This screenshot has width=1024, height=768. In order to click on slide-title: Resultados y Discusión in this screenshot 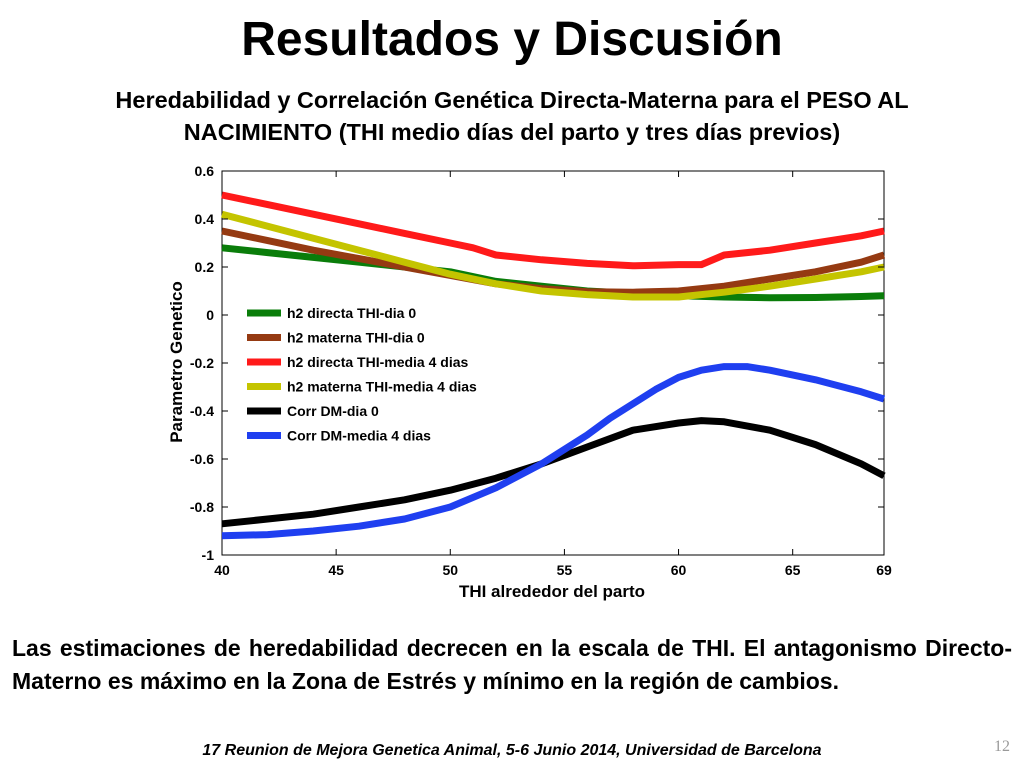, I will do `click(512, 39)`.